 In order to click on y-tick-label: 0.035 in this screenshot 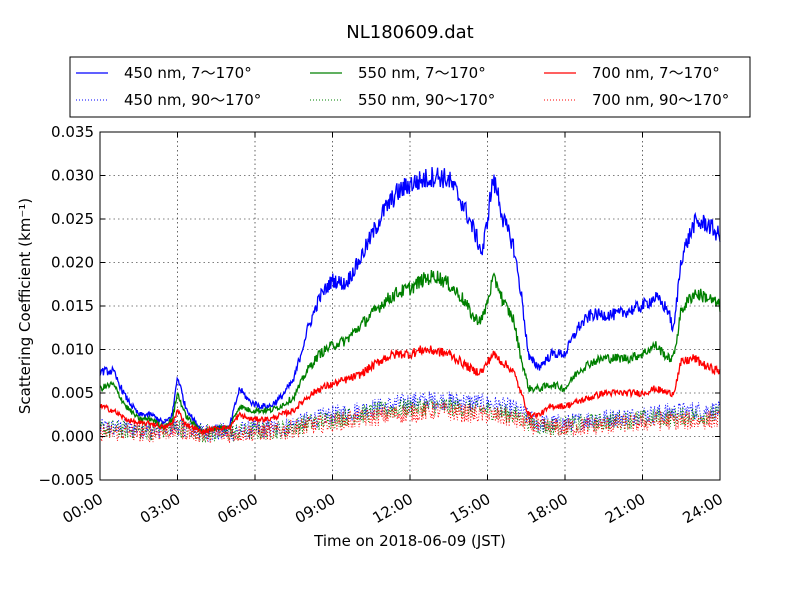, I will do `click(72, 132)`.